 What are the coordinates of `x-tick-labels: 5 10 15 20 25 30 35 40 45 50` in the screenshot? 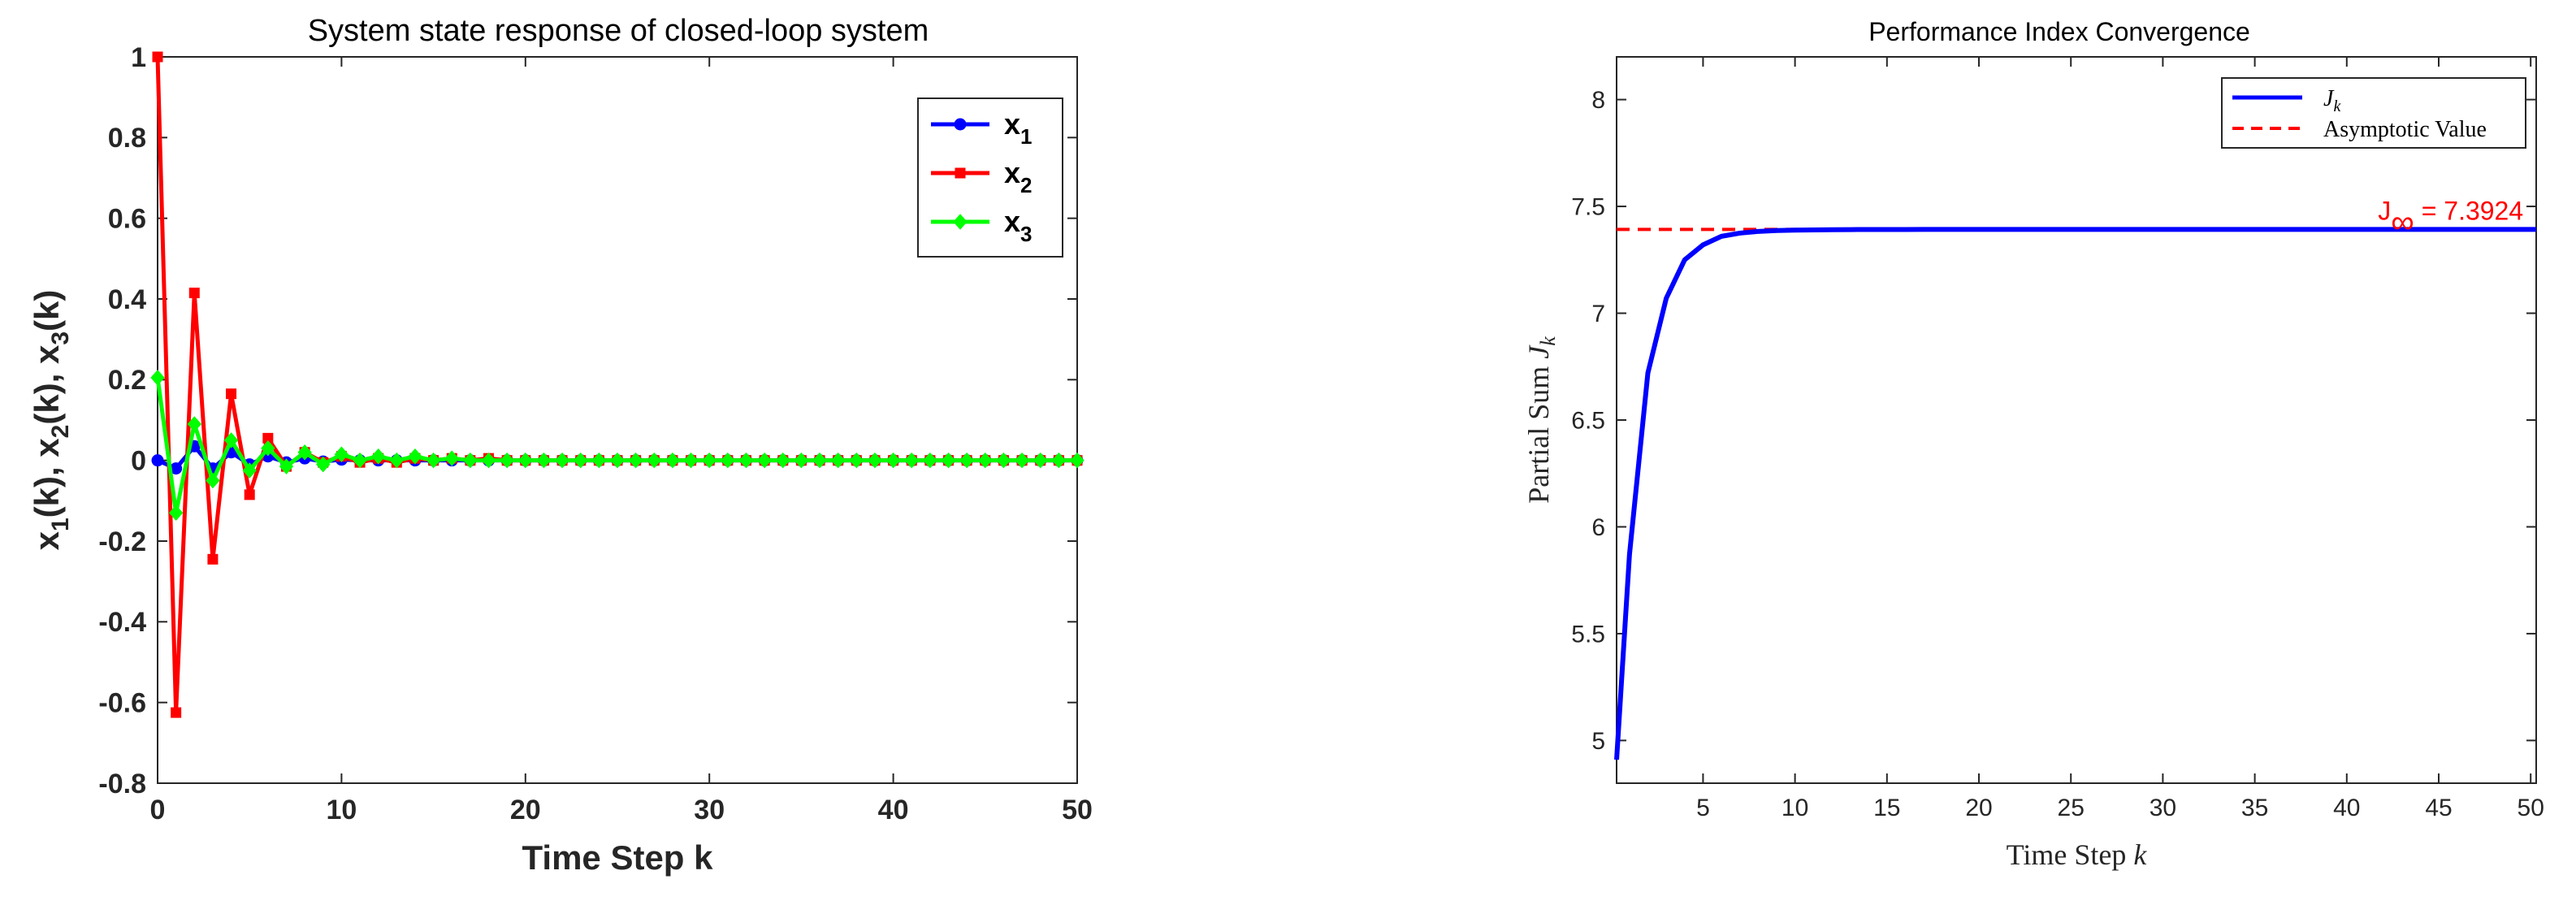 It's located at (2120, 808).